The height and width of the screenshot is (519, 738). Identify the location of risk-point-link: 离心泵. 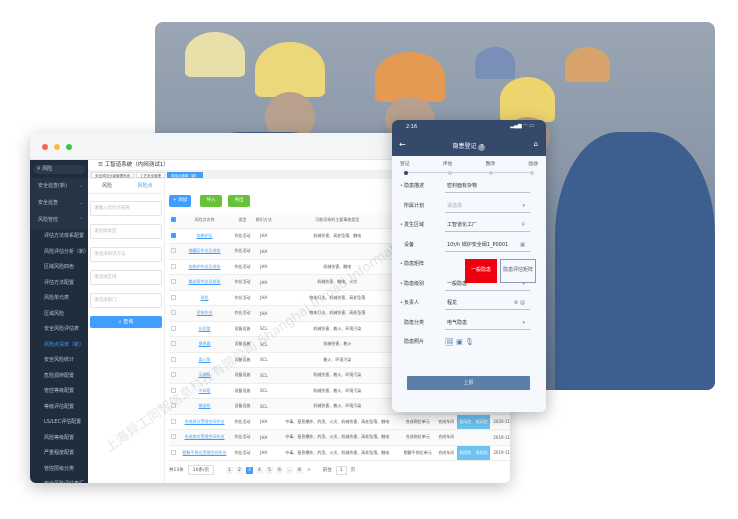
(204, 360).